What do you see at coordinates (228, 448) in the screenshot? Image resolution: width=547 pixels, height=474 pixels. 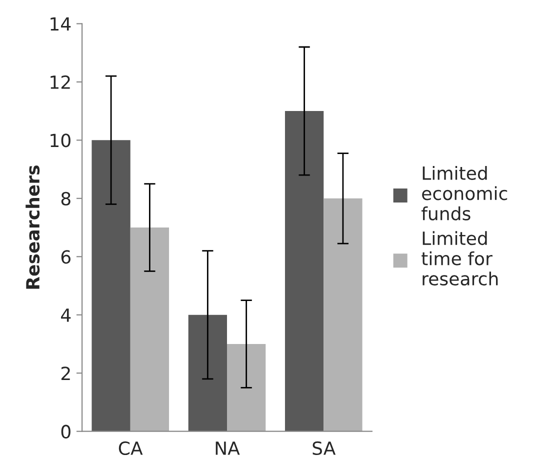 I see `x-tick-label: NA` at bounding box center [228, 448].